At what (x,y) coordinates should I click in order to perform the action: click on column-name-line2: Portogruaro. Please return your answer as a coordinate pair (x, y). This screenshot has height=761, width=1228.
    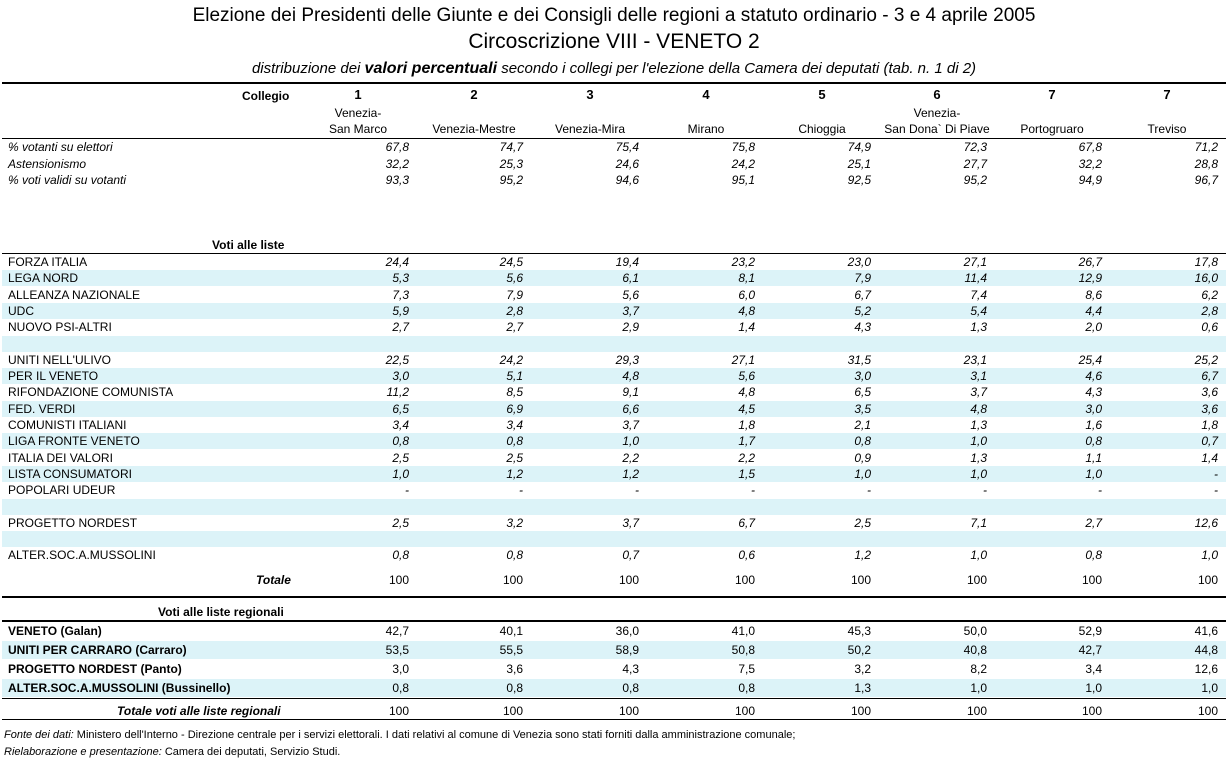
    Looking at the image, I should click on (1052, 129).